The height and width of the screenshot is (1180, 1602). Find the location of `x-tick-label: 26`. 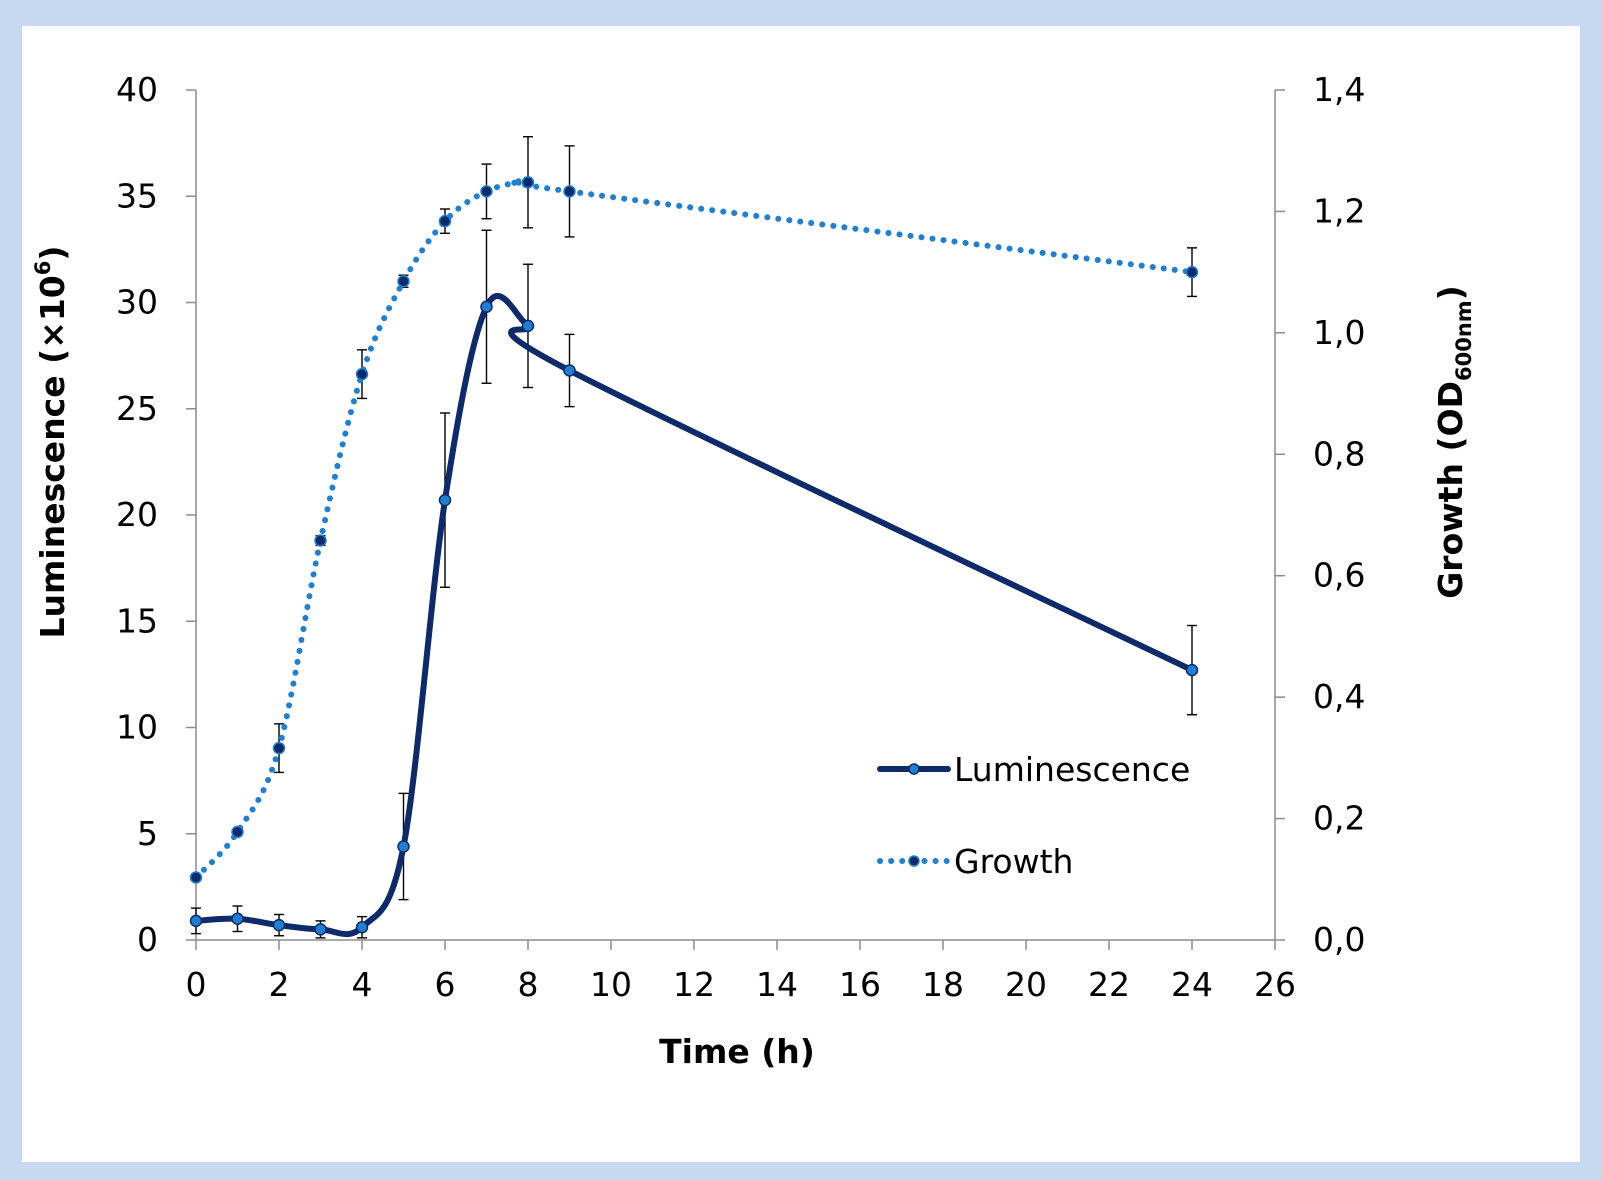

x-tick-label: 26 is located at coordinates (1275, 984).